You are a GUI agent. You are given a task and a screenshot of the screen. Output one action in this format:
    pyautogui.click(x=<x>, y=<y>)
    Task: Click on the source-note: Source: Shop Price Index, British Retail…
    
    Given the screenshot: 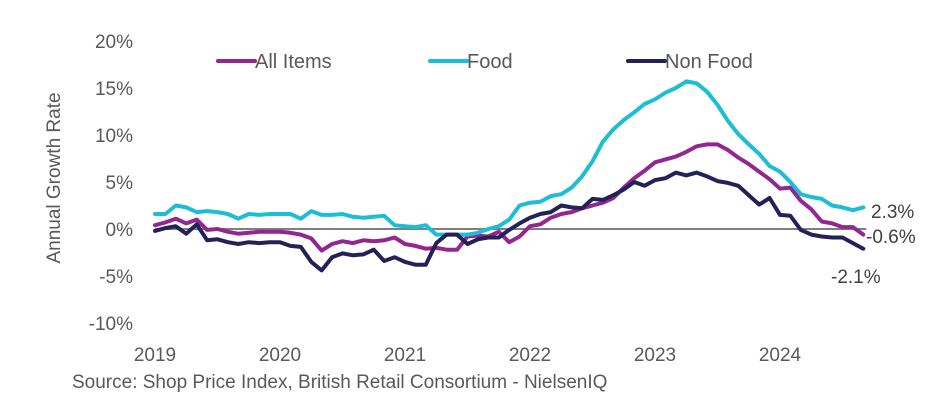 What is the action you would take?
    pyautogui.click(x=340, y=382)
    